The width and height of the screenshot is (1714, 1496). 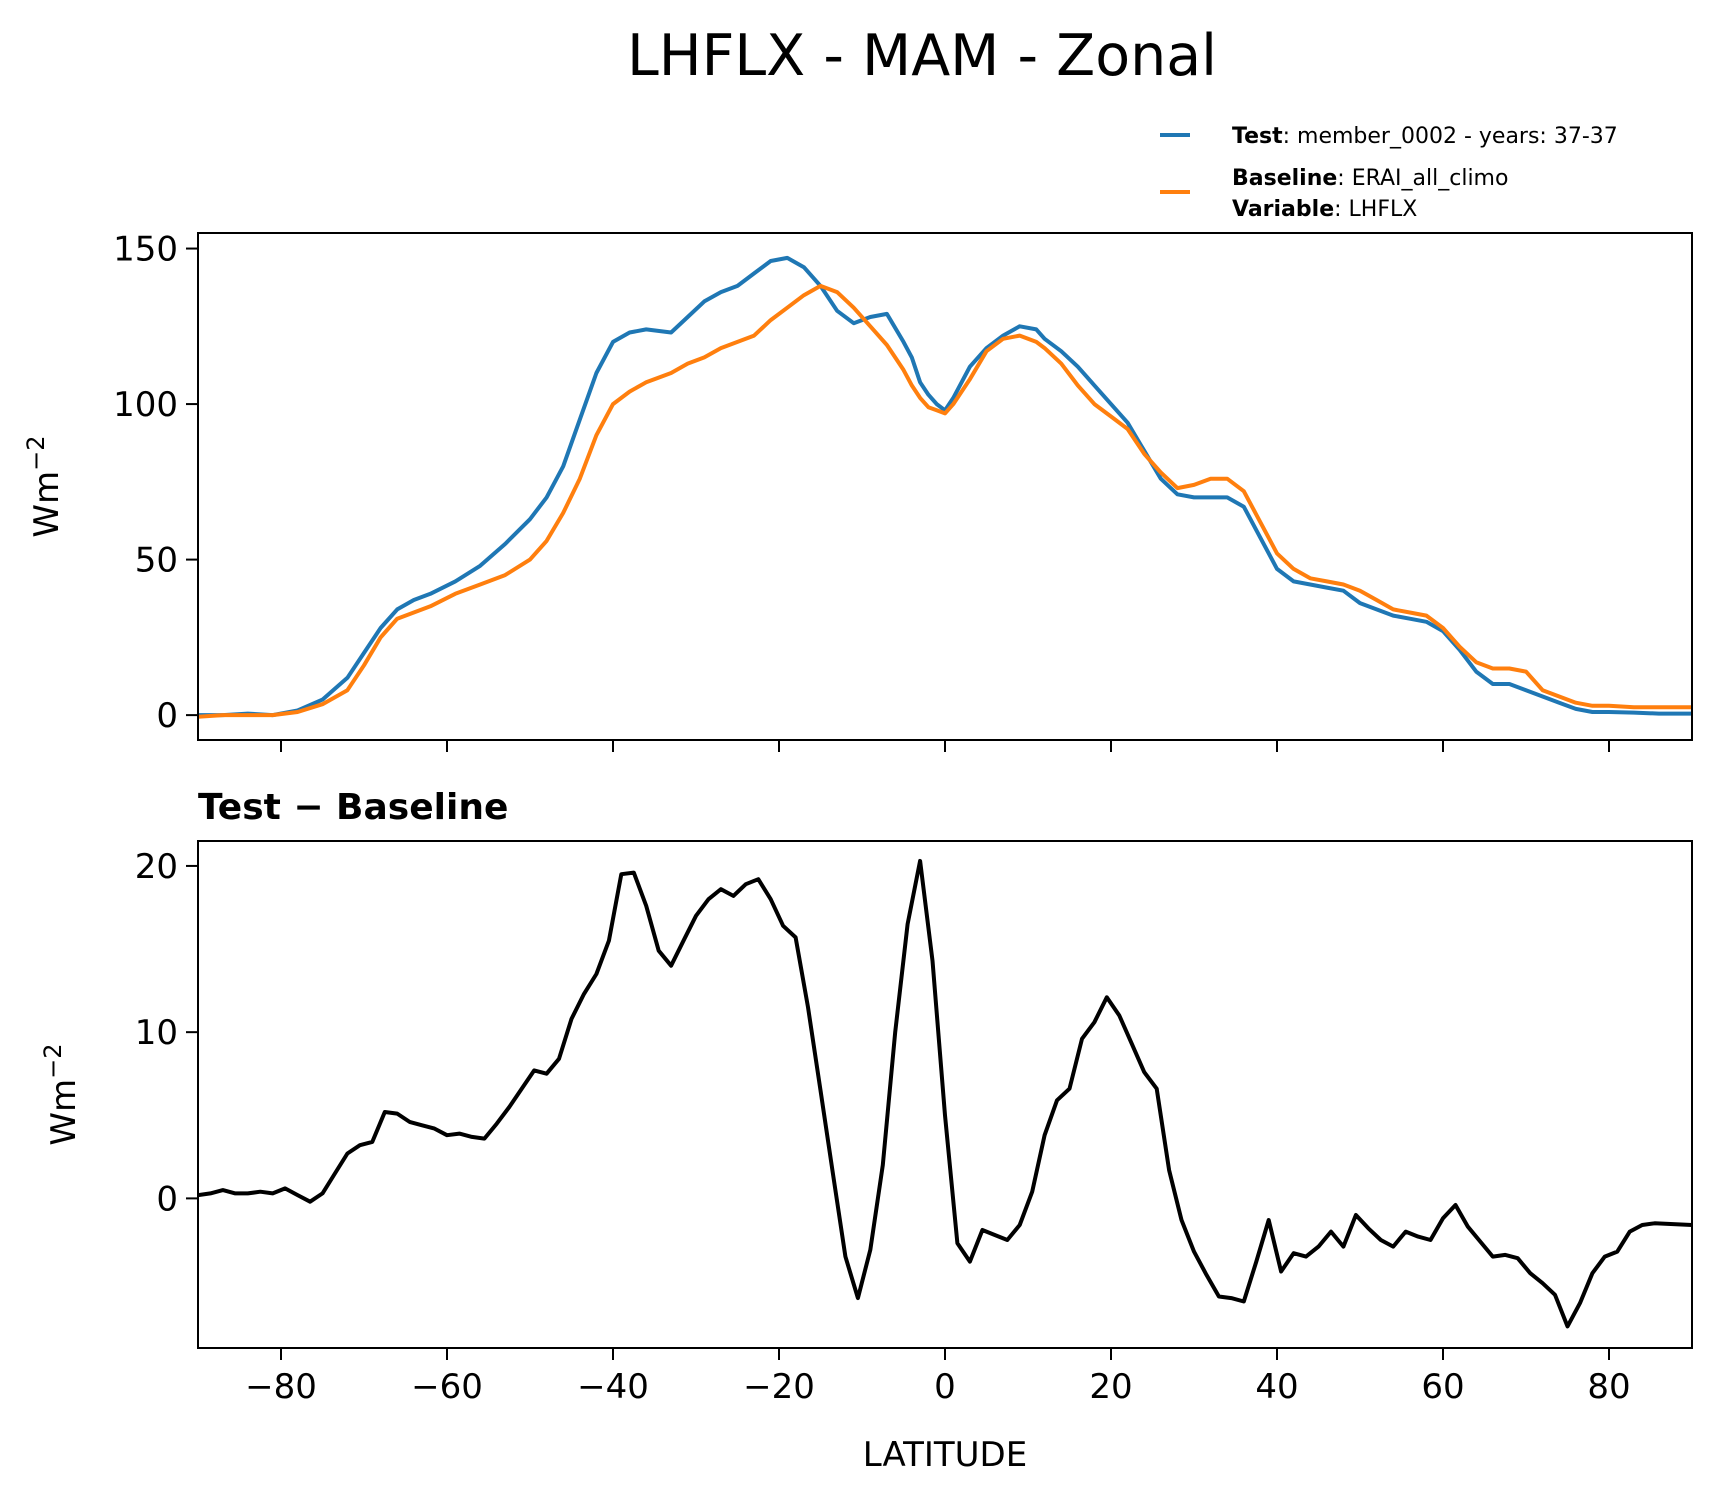 I want to click on legend-variable-value: : LHFLX, so click(x=1375, y=209).